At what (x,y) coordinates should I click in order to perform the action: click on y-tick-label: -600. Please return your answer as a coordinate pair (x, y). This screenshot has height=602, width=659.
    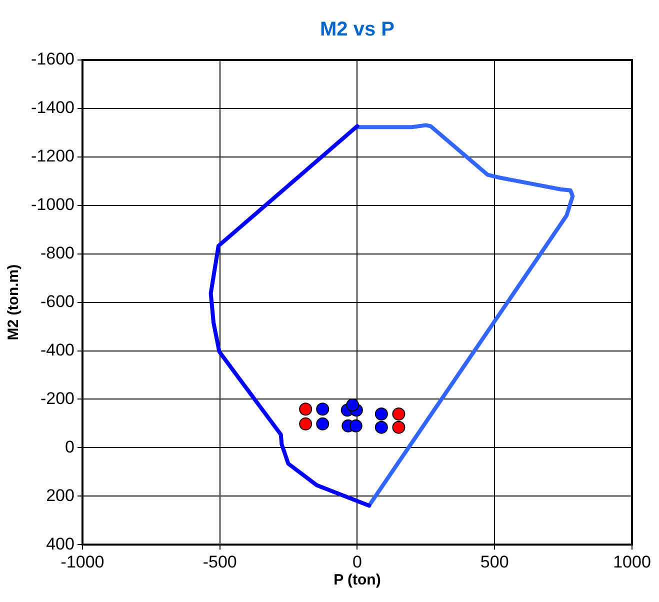
    Looking at the image, I should click on (57, 301).